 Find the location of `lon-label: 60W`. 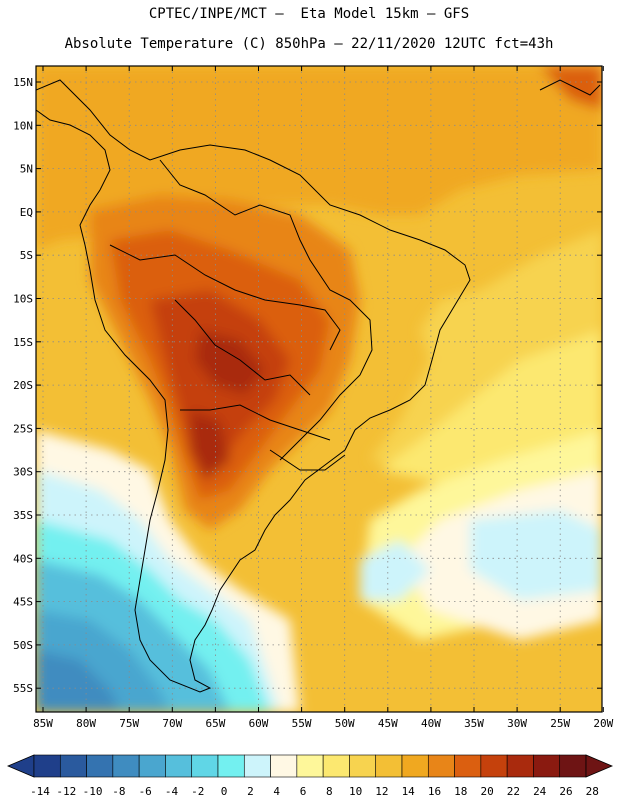

lon-label: 60W is located at coordinates (259, 723).